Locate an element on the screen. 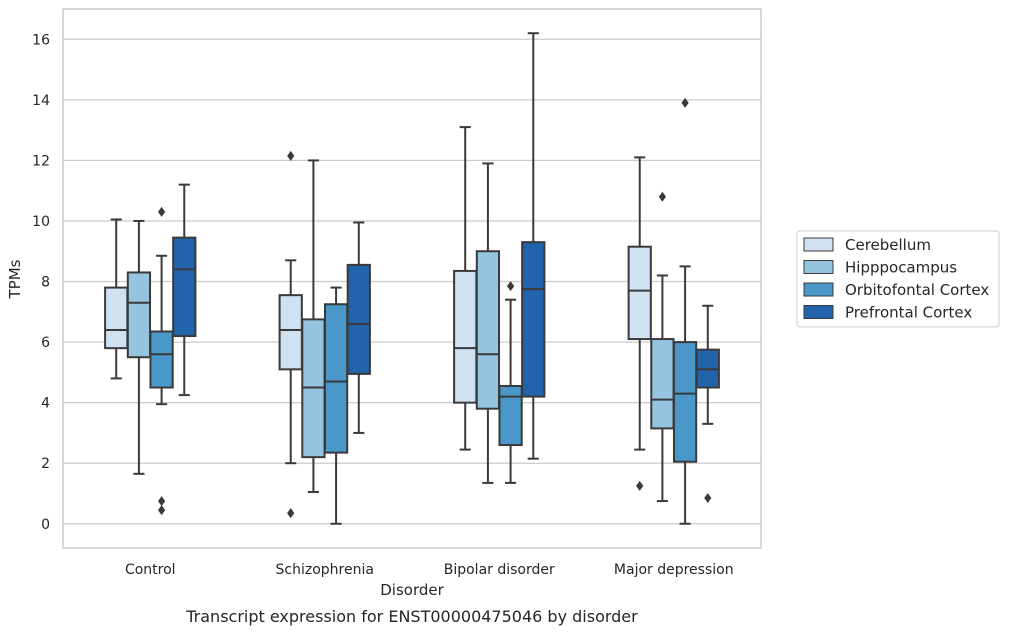 The height and width of the screenshot is (634, 1009). y-tick-label: 10 is located at coordinates (41, 222).